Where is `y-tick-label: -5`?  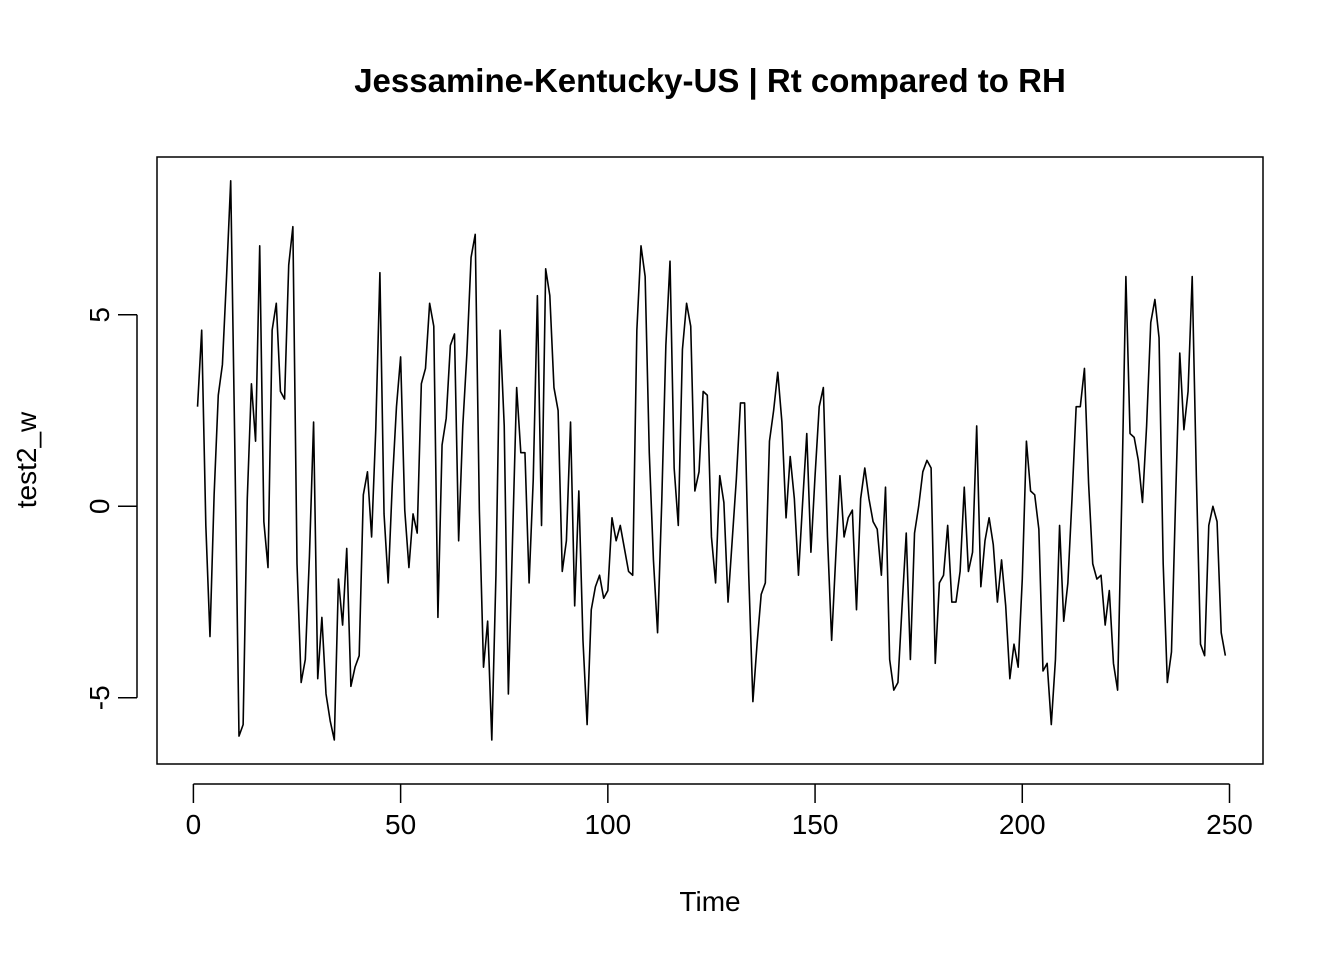 y-tick-label: -5 is located at coordinates (99, 697).